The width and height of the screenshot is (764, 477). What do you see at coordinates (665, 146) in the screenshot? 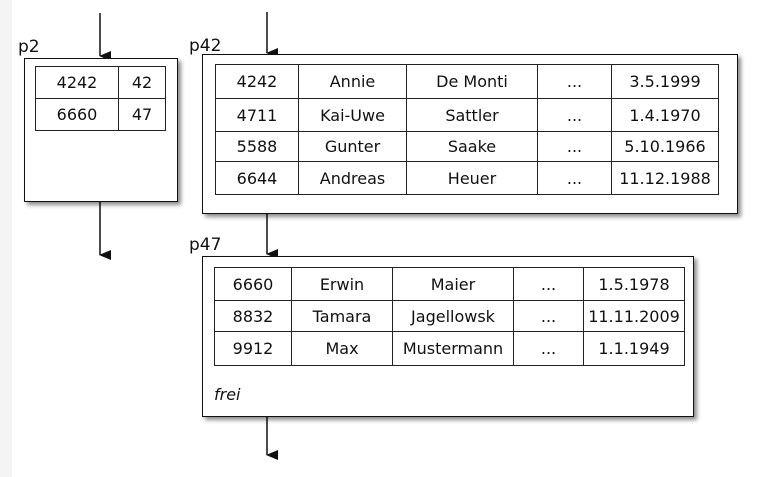
I see `cell: 5.10.1966` at bounding box center [665, 146].